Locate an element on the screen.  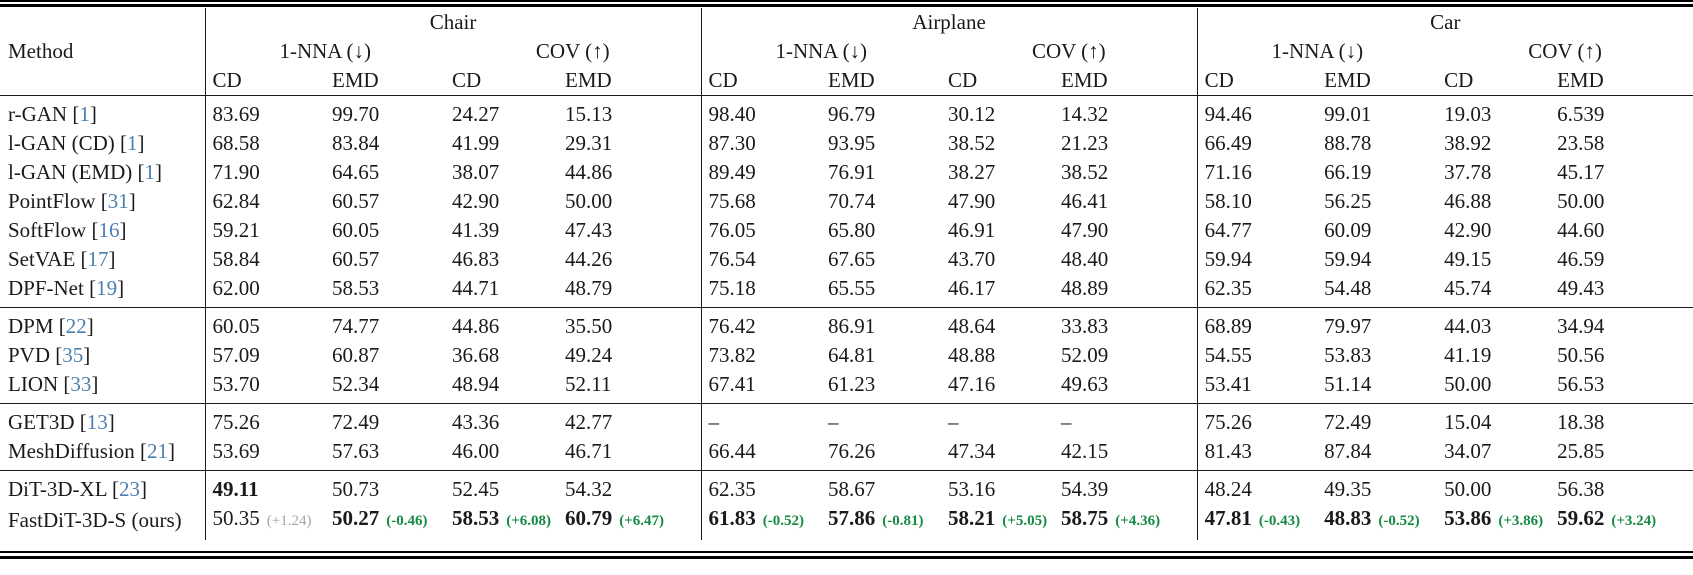
citation-link: 33 is located at coordinates (81, 384).